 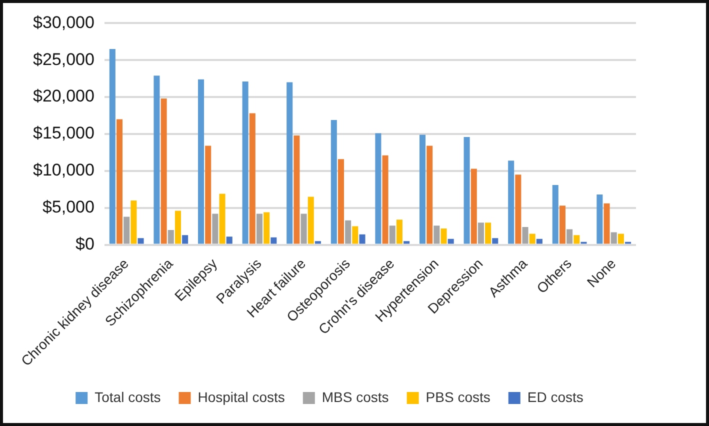 What do you see at coordinates (63, 96) in the screenshot?
I see `y-tick-label: $20,000` at bounding box center [63, 96].